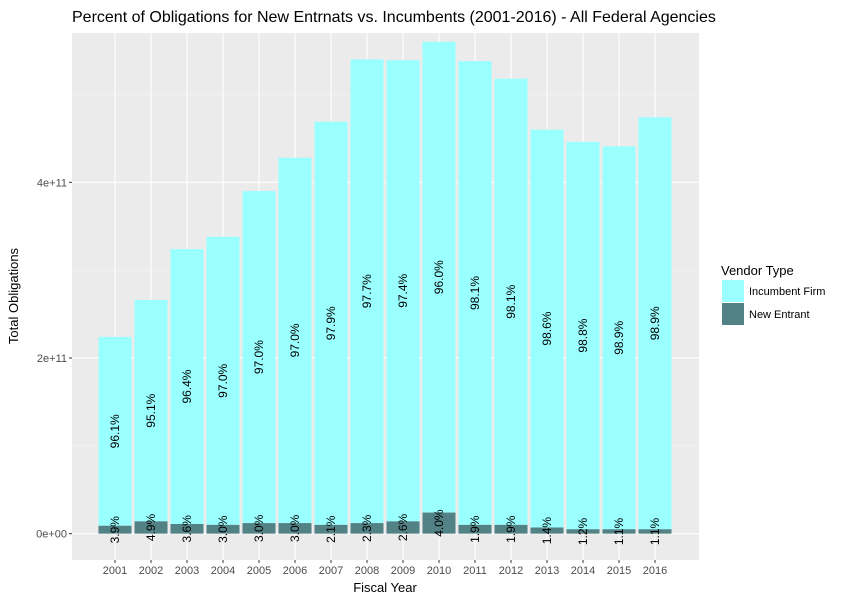 The height and width of the screenshot is (600, 850). I want to click on bar-label-new-entrant: 2.1%, so click(331, 529).